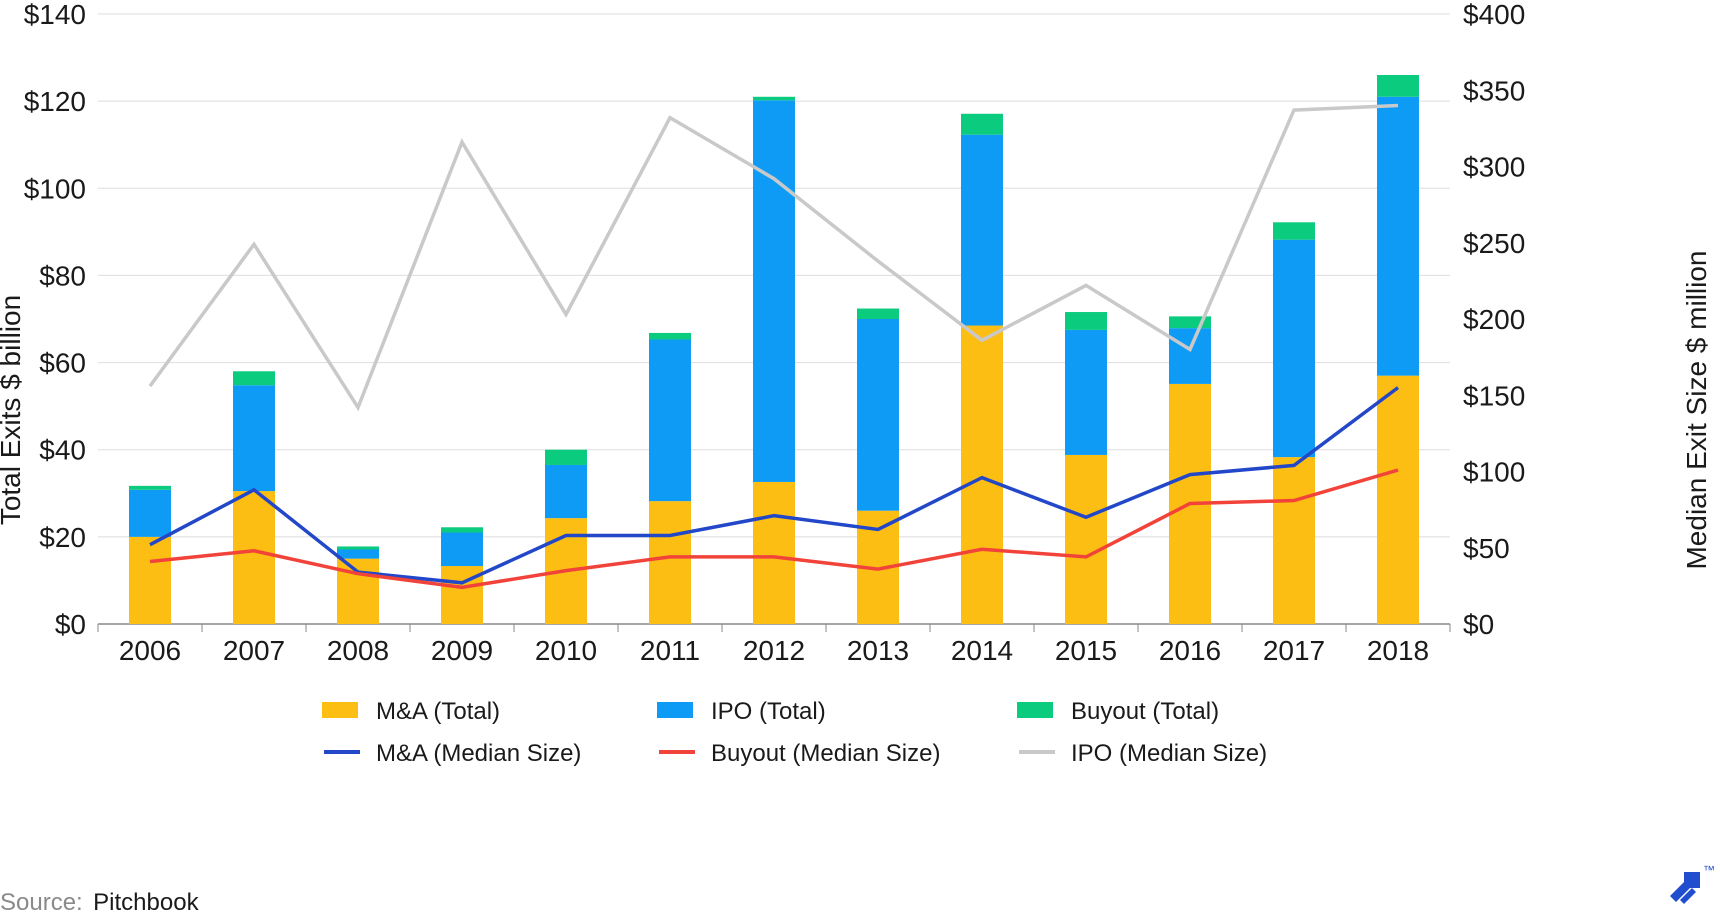 The width and height of the screenshot is (1720, 921). Describe the element at coordinates (768, 711) in the screenshot. I see `legend-label: IPO (Total)` at that location.